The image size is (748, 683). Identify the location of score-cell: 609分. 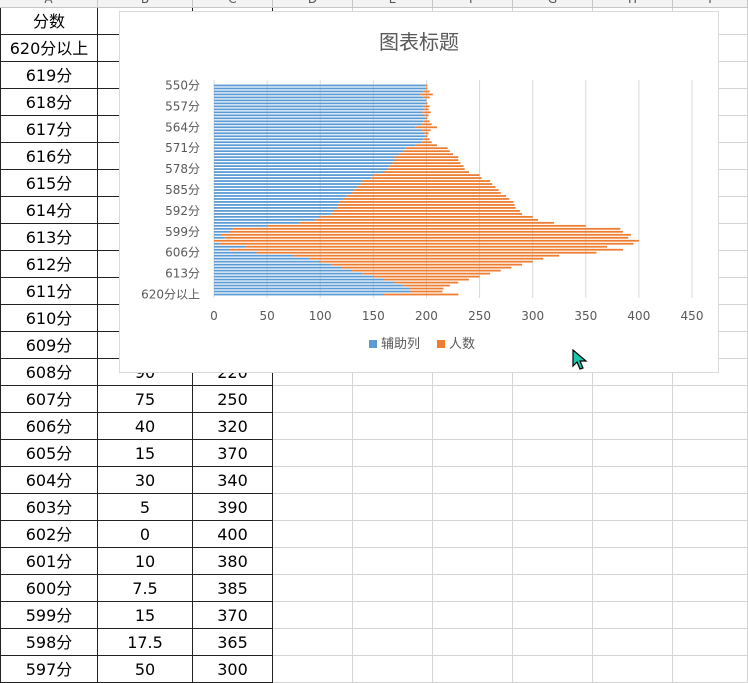
(49, 345).